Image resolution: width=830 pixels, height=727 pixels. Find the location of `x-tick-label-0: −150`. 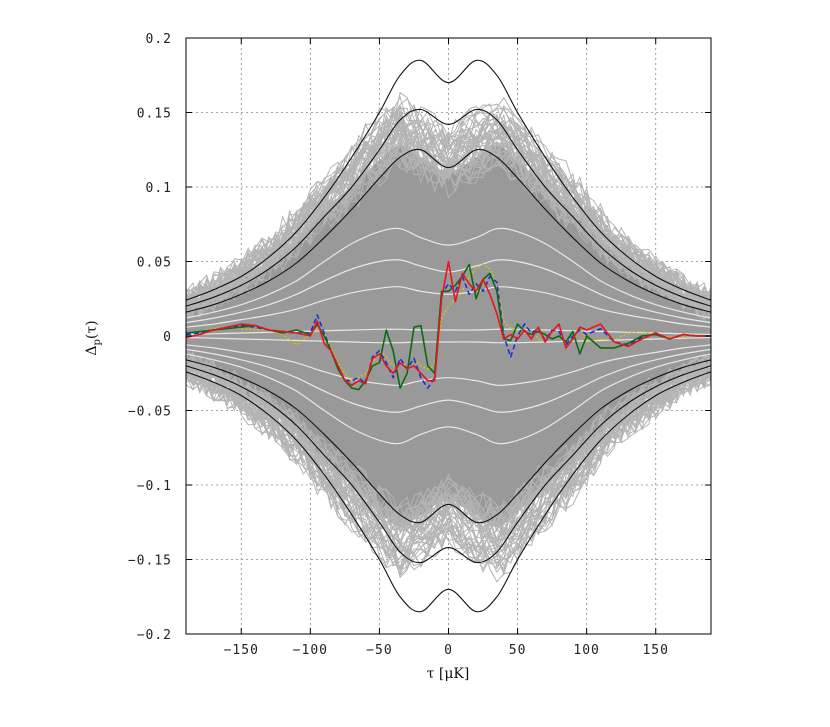

x-tick-label-0: −150 is located at coordinates (241, 650).